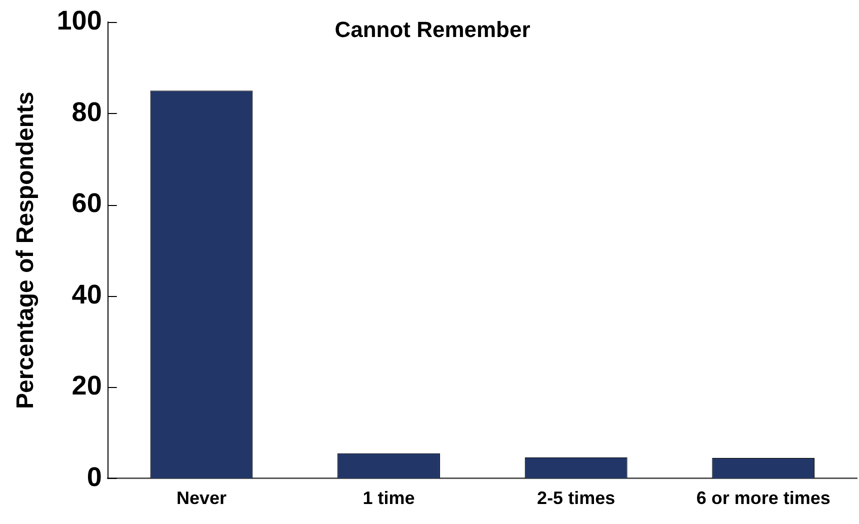 This screenshot has height=524, width=859. What do you see at coordinates (763, 498) in the screenshot?
I see `x-tick-label: 6 or more times` at bounding box center [763, 498].